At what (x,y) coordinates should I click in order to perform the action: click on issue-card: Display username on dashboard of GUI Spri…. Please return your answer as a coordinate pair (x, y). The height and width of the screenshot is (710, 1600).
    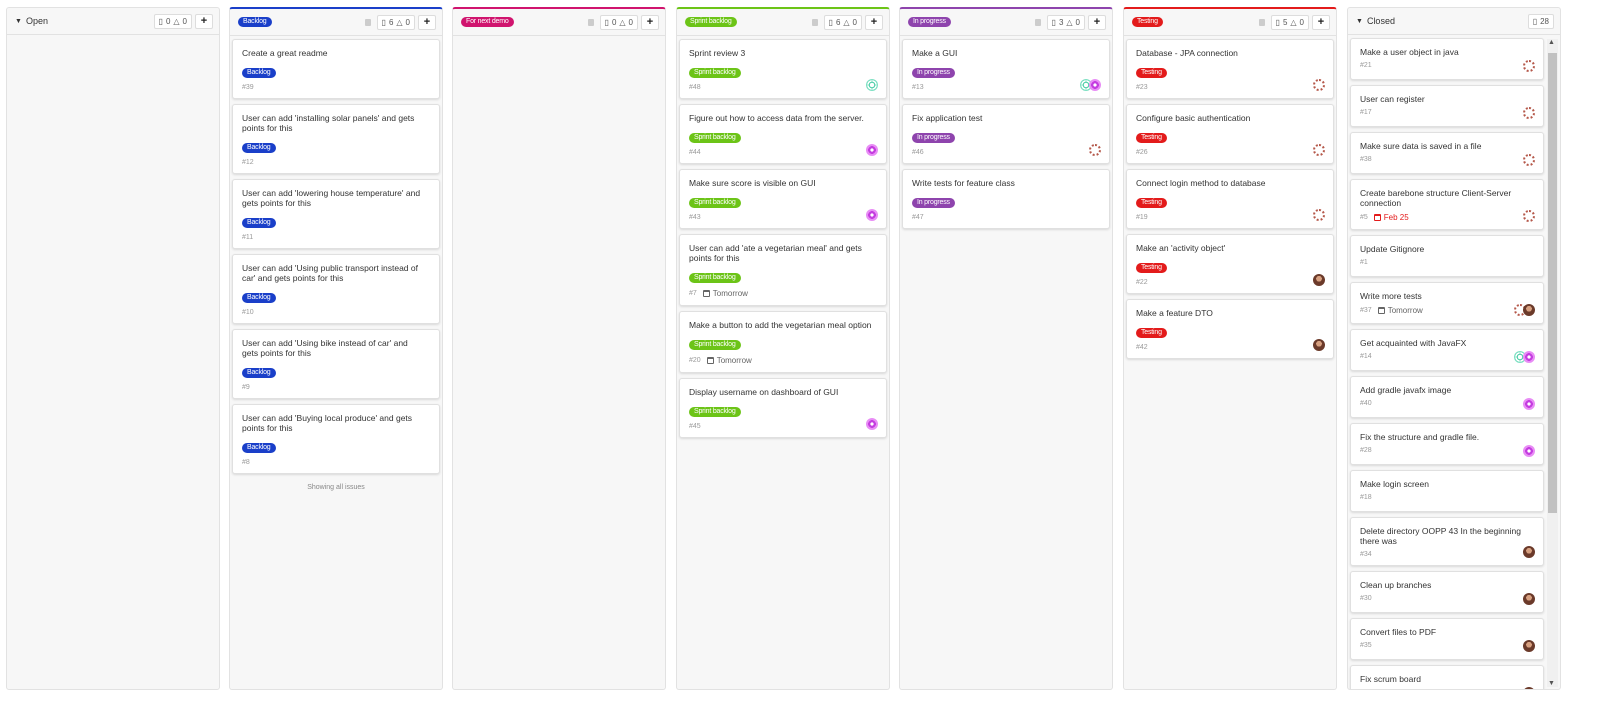
    Looking at the image, I should click on (783, 408).